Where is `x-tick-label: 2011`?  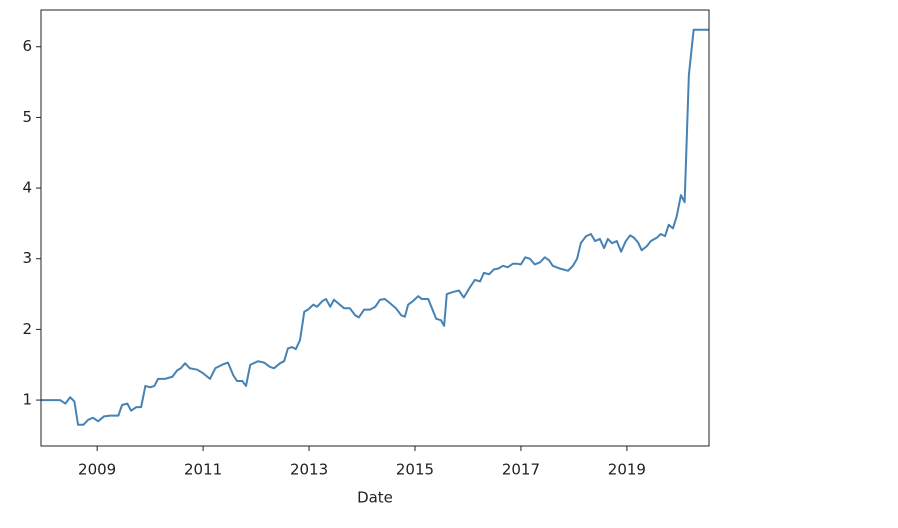 x-tick-label: 2011 is located at coordinates (203, 470).